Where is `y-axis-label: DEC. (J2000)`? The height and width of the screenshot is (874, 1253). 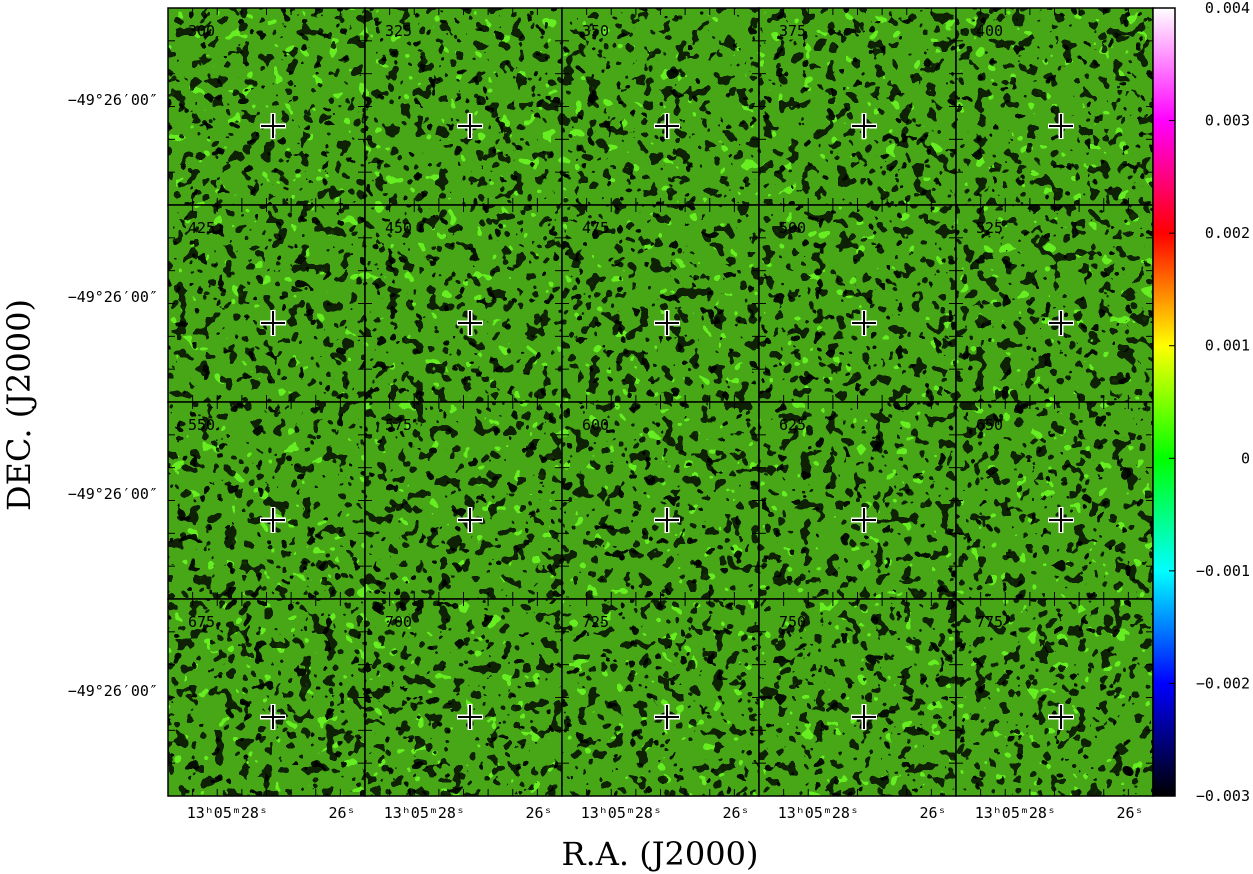
y-axis-label: DEC. (J2000) is located at coordinates (19, 405).